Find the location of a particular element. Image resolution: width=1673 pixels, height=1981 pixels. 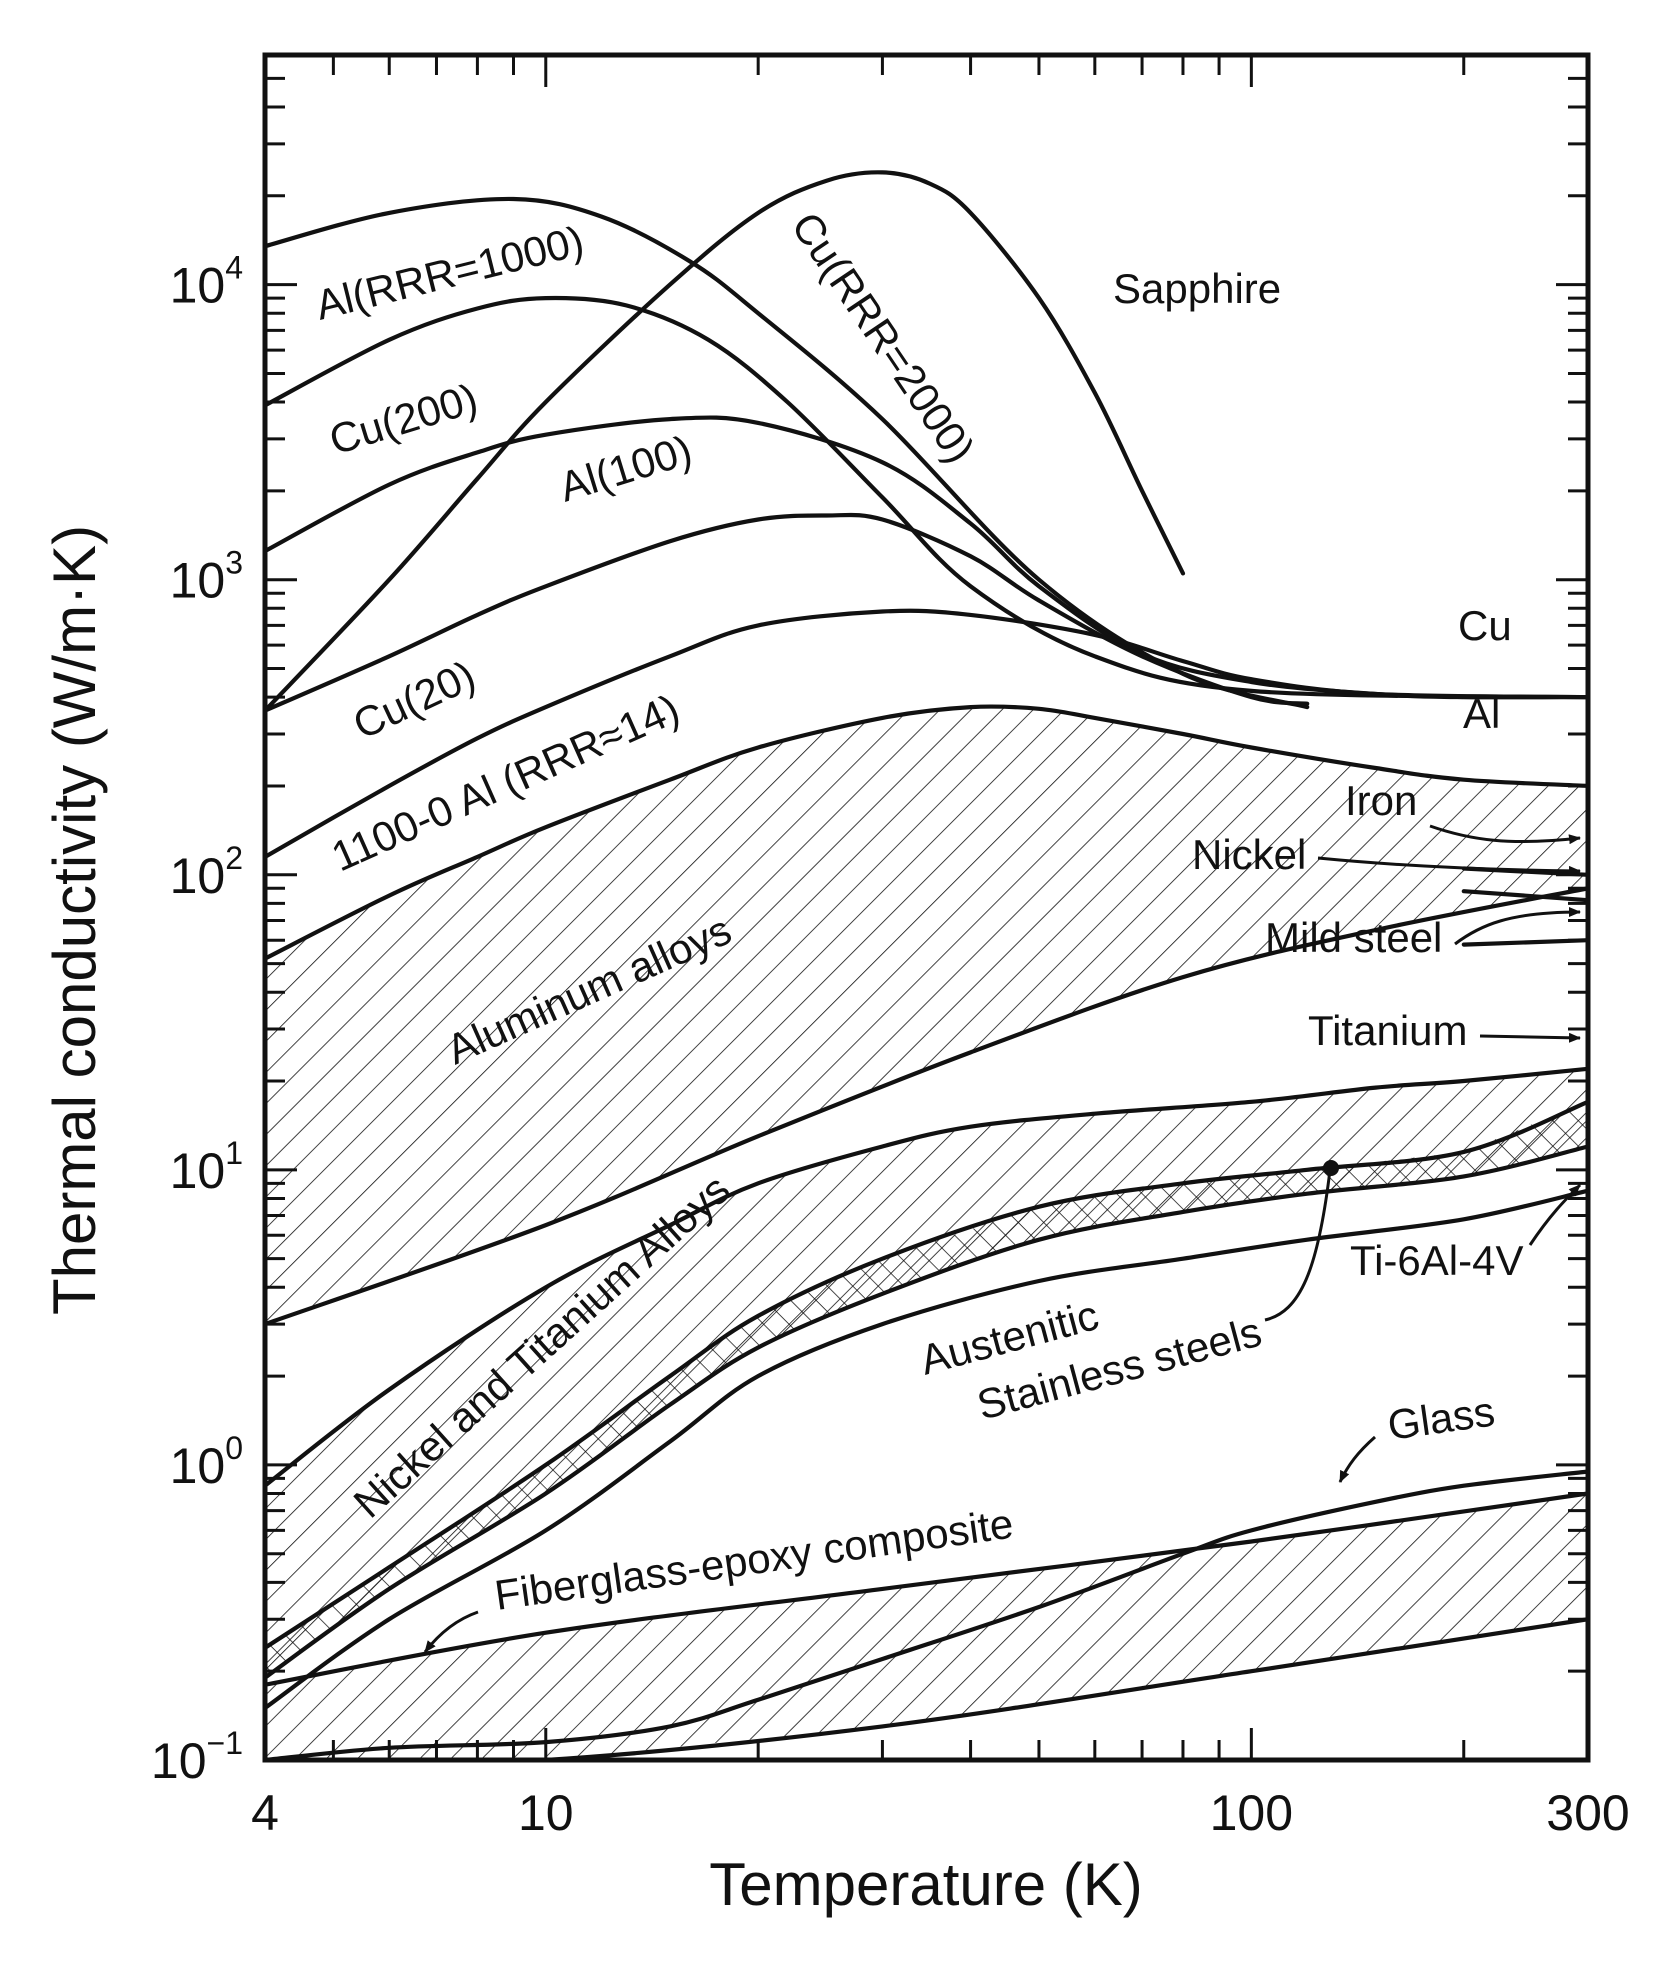

x-tick-label: 100 is located at coordinates (1251, 1813).